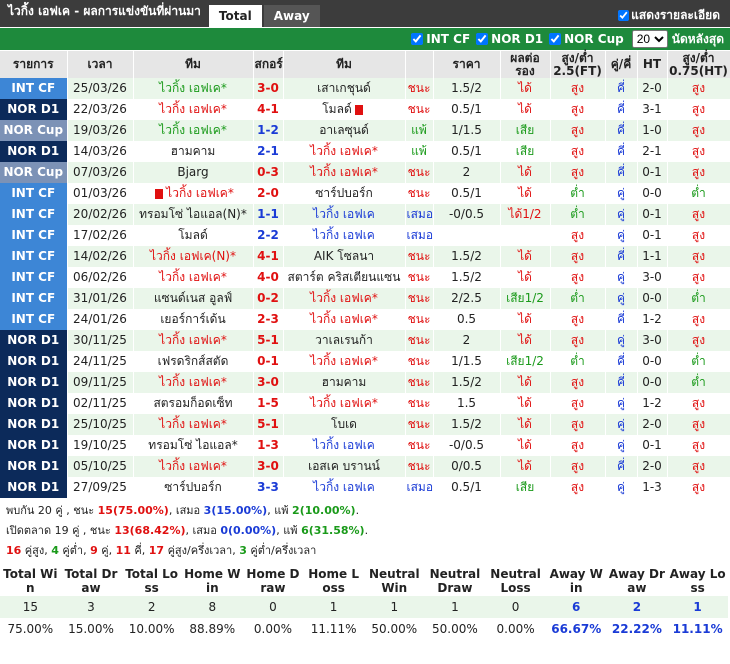  I want to click on half-time-score-text: 3-0, so click(652, 277).